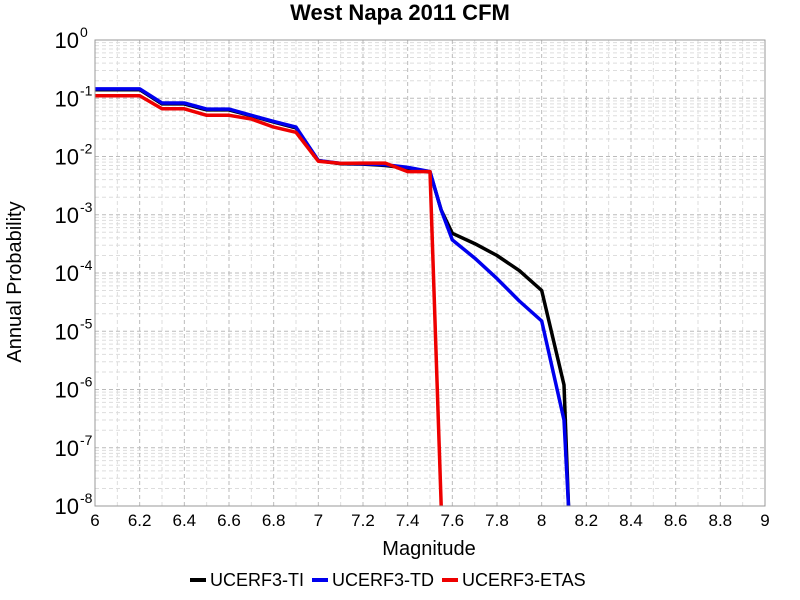  What do you see at coordinates (86, 90) in the screenshot?
I see `y-tick-exponent: -1` at bounding box center [86, 90].